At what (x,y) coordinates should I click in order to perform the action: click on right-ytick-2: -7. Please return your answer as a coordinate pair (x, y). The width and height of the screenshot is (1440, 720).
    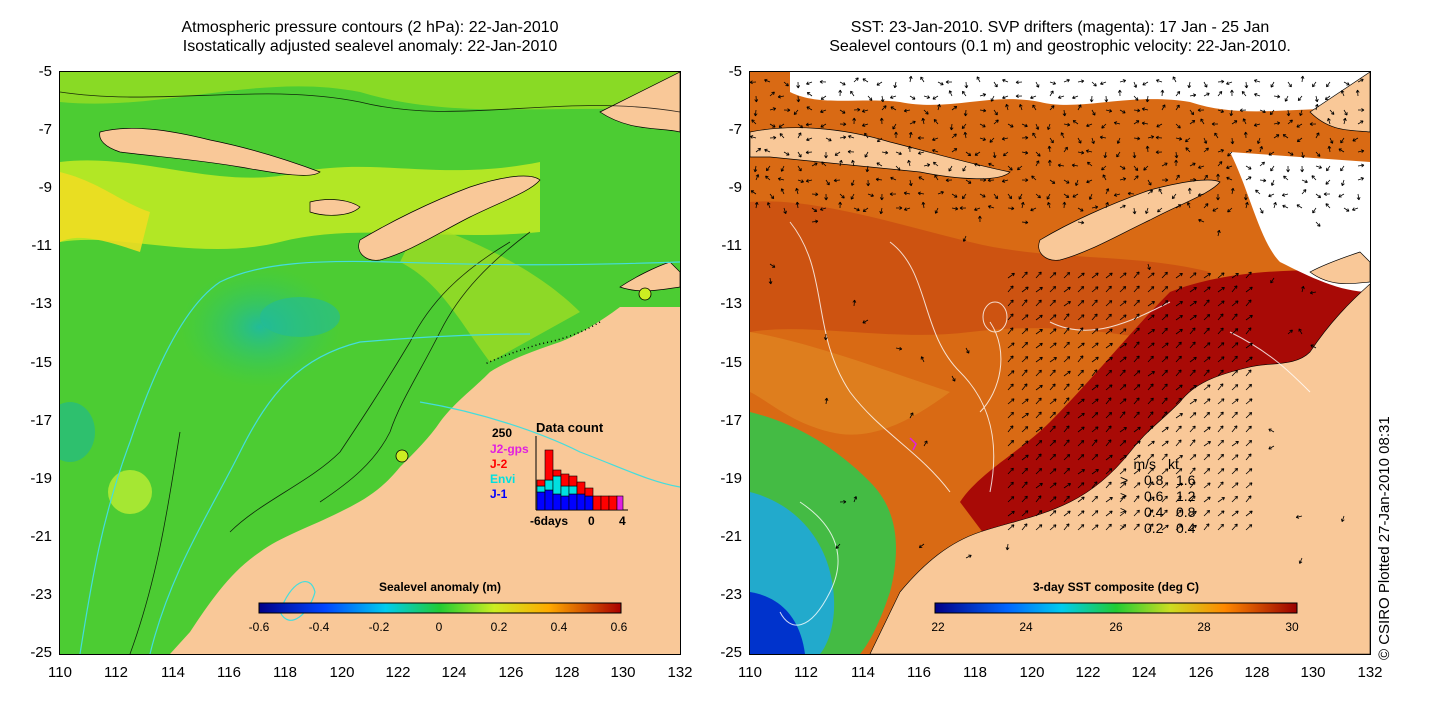
    Looking at the image, I should click on (735, 129).